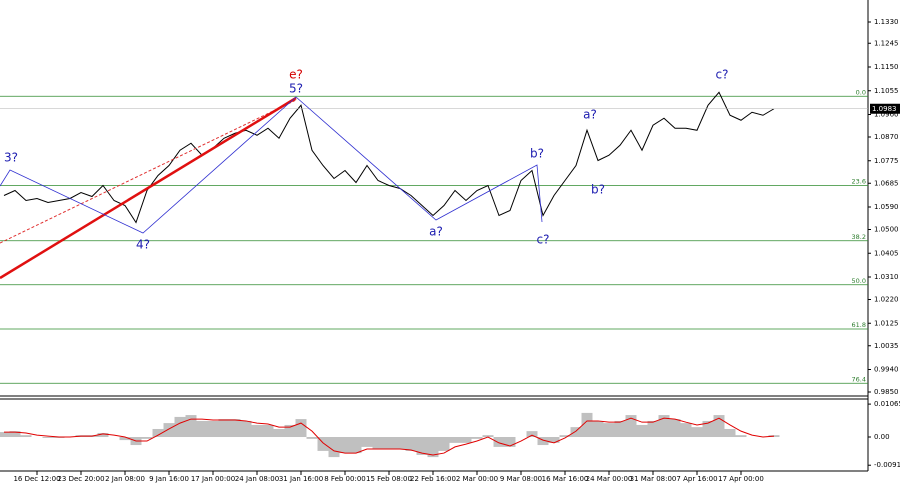 This screenshot has width=900, height=485. Describe the element at coordinates (80, 479) in the screenshot. I see `x-tick-label: 23 Dec 20:00` at that location.